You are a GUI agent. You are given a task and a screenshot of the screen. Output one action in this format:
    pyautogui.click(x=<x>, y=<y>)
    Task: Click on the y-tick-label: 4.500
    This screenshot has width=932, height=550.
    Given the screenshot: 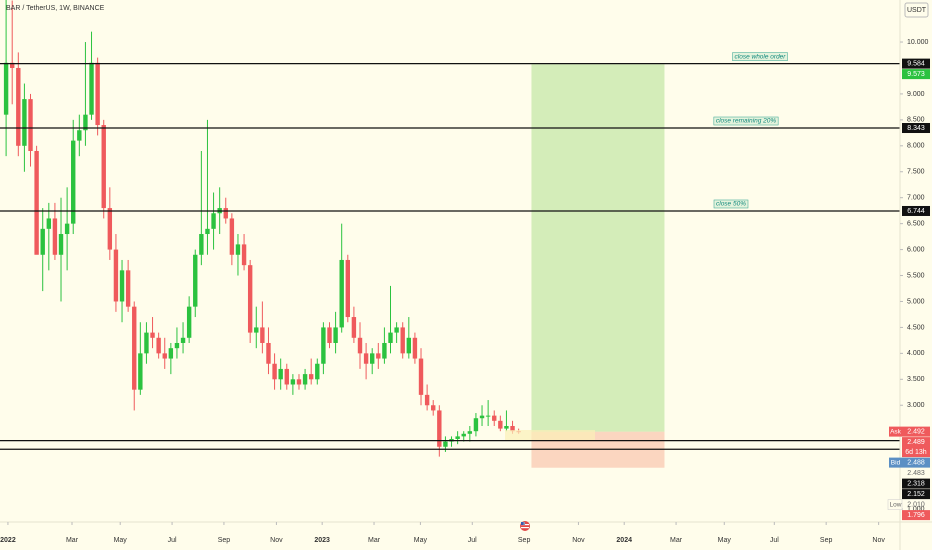 What is the action you would take?
    pyautogui.click(x=916, y=327)
    